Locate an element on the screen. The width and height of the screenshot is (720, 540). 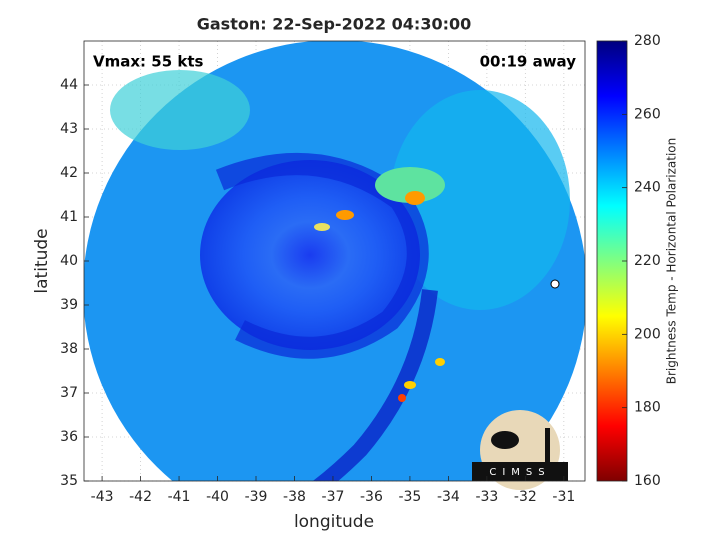
y-tick-label: 41 is located at coordinates (69, 217).